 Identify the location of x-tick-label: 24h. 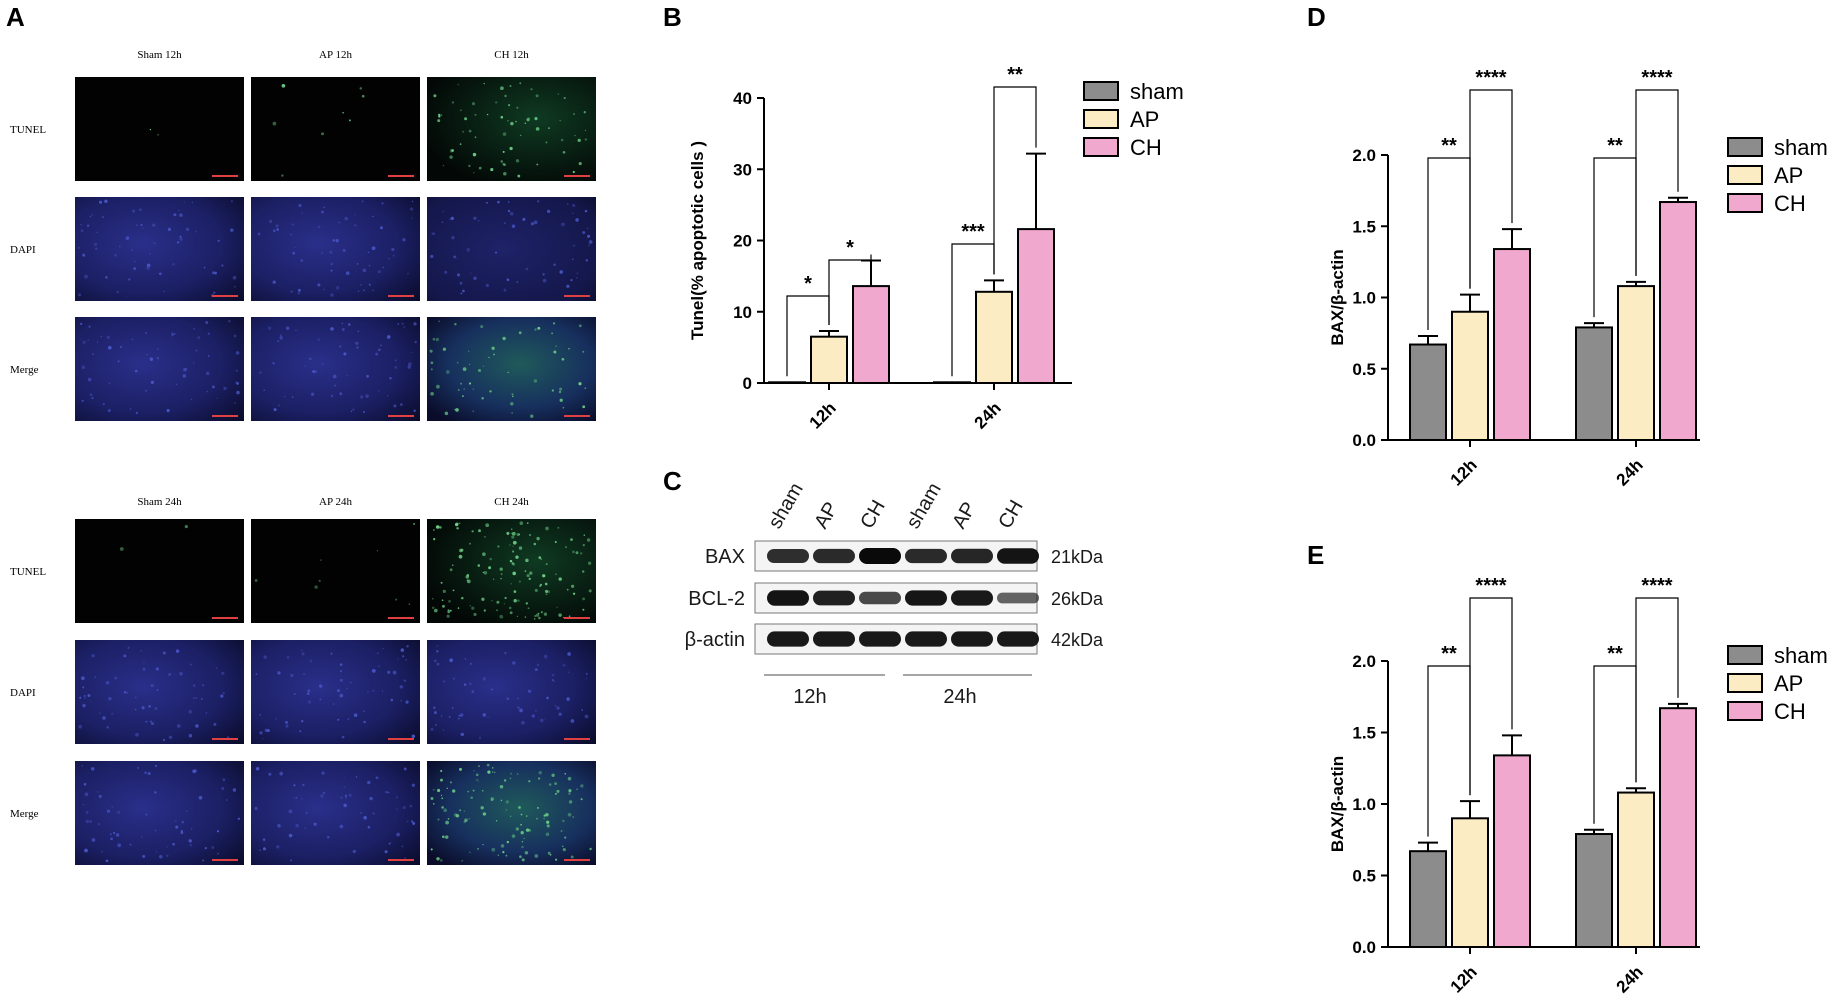
(1630, 979).